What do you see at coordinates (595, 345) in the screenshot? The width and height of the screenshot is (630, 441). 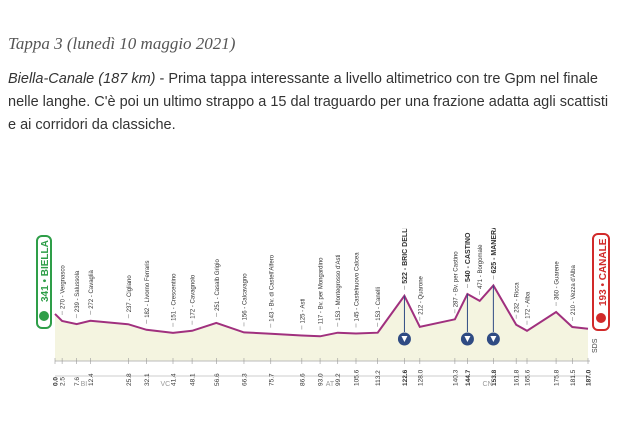 I see `end-marker: SDS` at bounding box center [595, 345].